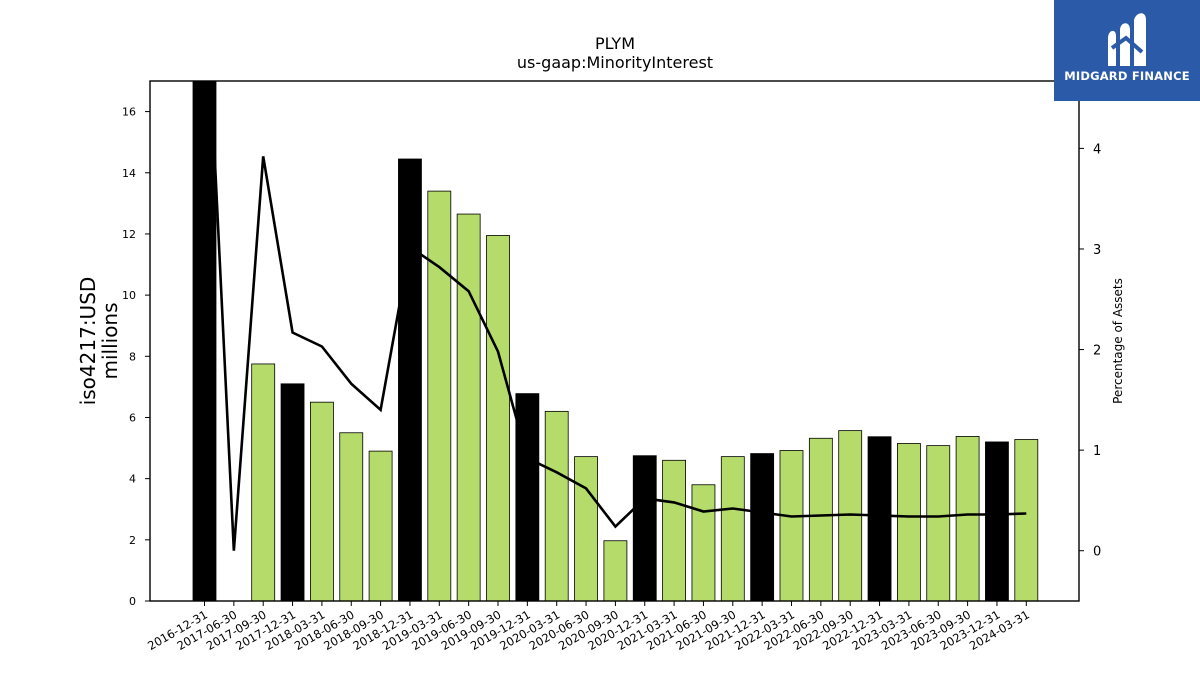  What do you see at coordinates (132, 479) in the screenshot?
I see `y-tick-label: 4` at bounding box center [132, 479].